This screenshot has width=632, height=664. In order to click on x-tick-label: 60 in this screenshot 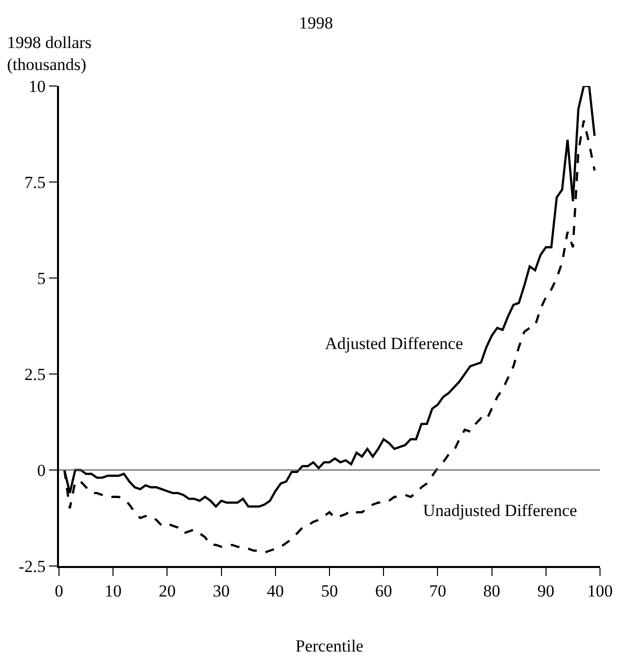, I will do `click(383, 590)`.